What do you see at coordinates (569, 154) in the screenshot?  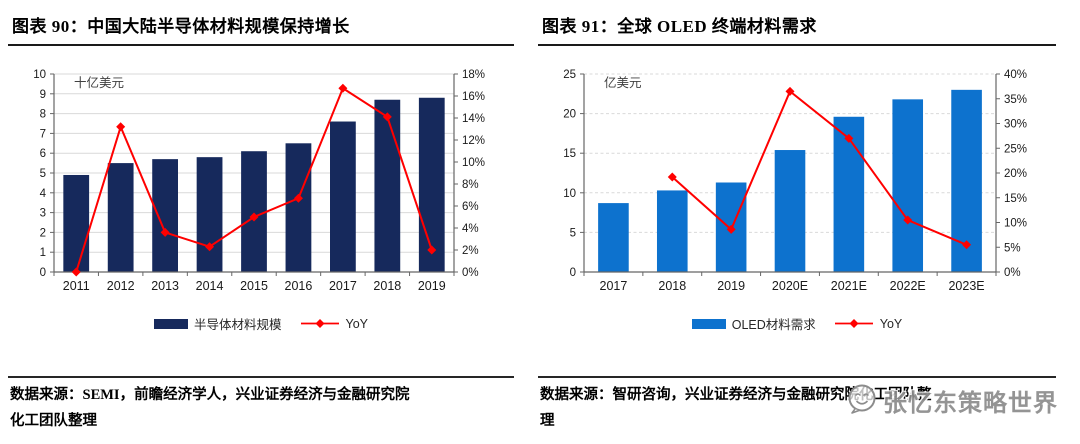 I see `svg-text: 15` at bounding box center [569, 154].